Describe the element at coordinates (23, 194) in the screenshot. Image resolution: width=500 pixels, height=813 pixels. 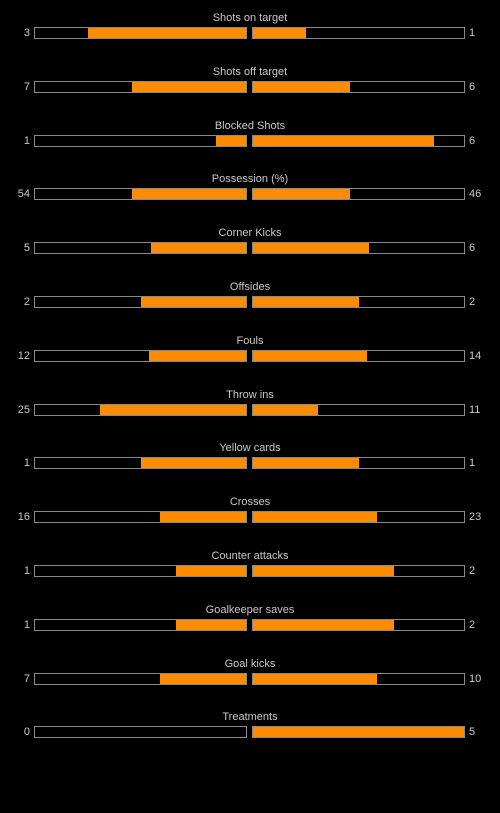
I see `home-value: 54` at that location.